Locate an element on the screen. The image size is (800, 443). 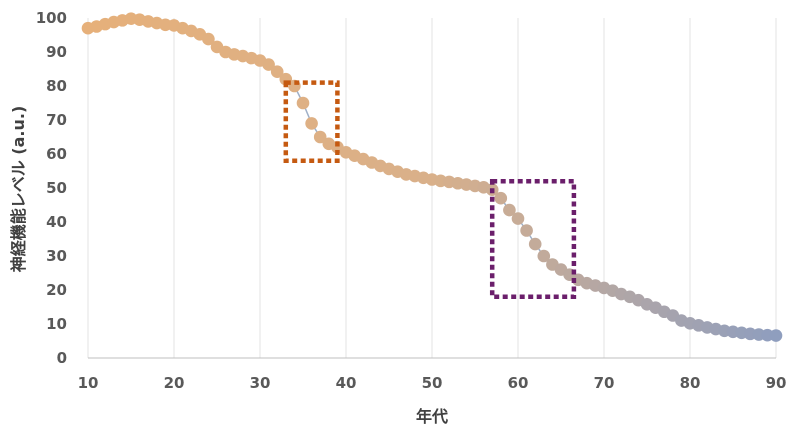
y-tick-label: 70 is located at coordinates (56, 120).